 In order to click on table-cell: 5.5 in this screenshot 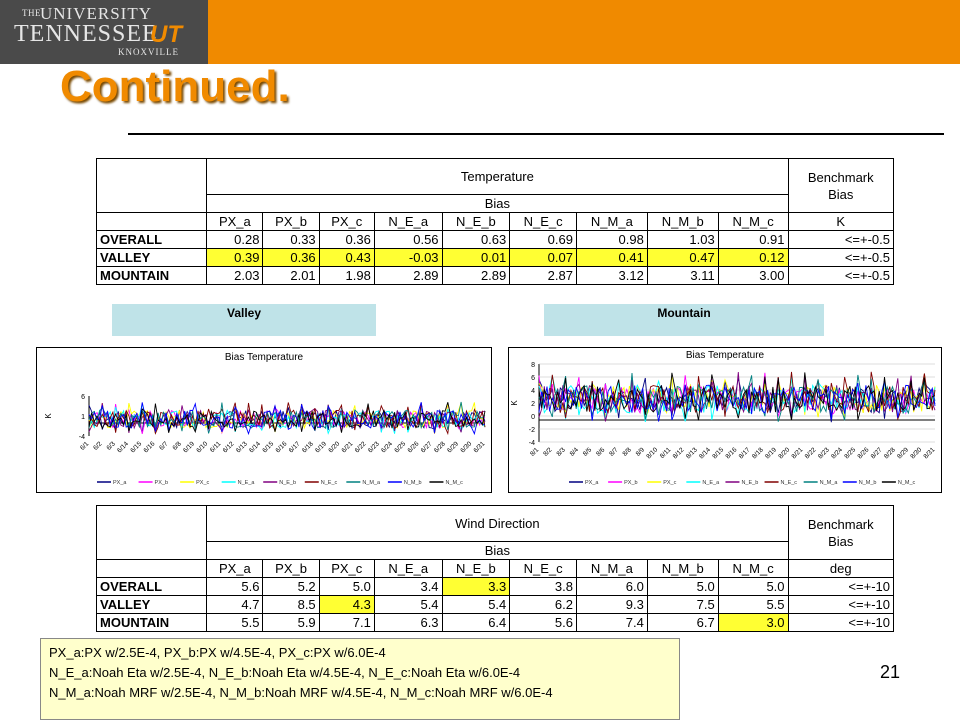, I will do `click(235, 622)`.